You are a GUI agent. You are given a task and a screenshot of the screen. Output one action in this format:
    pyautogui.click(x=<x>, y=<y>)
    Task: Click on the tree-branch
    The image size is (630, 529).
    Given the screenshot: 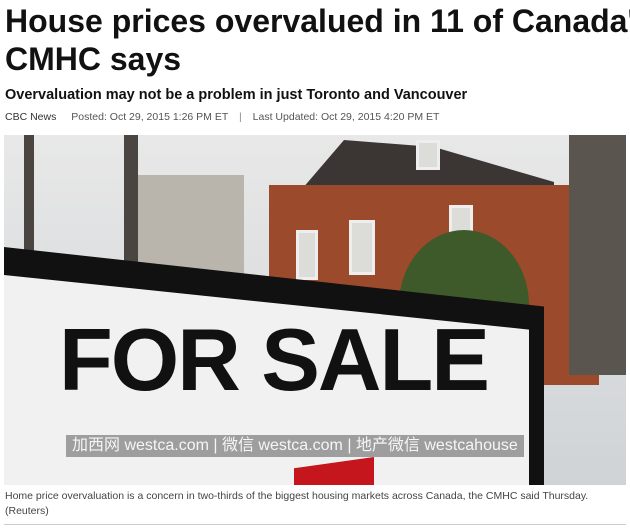 What is the action you would take?
    pyautogui.click(x=29, y=195)
    